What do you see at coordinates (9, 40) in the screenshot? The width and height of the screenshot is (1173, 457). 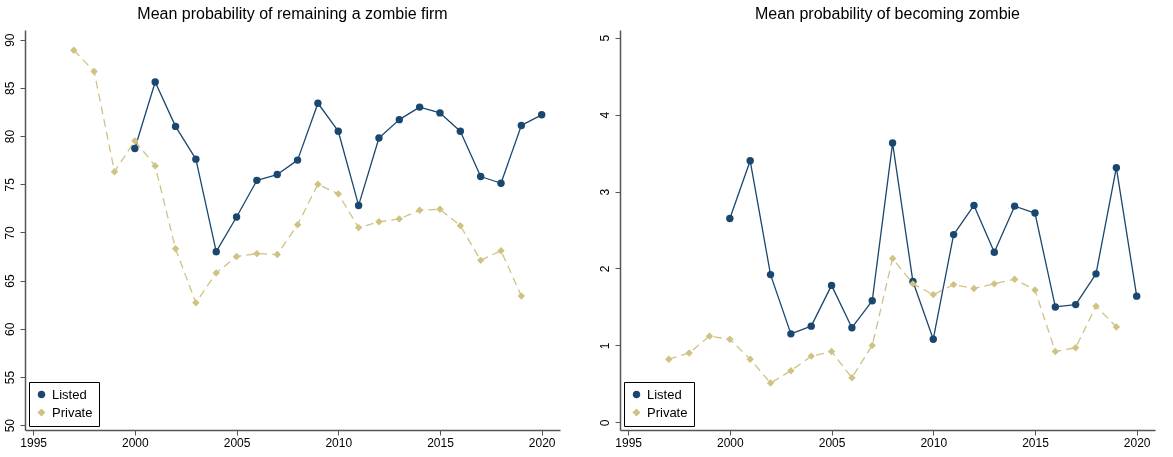 I see `y-tick-label: 90` at bounding box center [9, 40].